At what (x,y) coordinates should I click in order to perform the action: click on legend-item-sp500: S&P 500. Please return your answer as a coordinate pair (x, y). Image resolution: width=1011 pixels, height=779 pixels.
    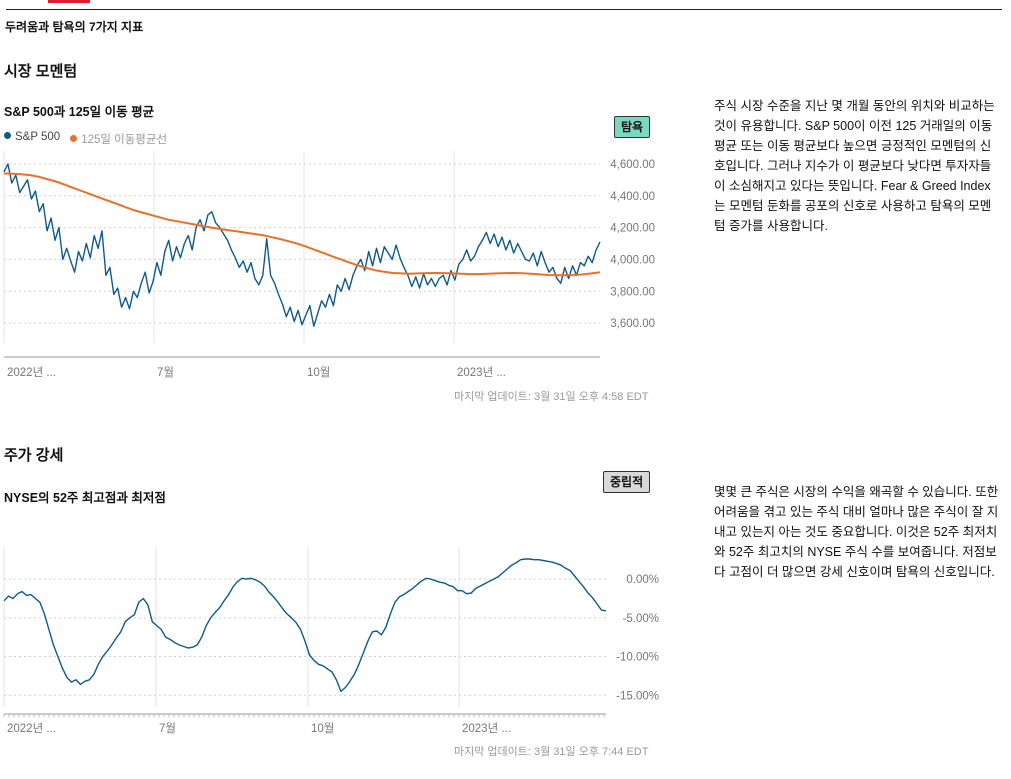
    Looking at the image, I should click on (32, 139).